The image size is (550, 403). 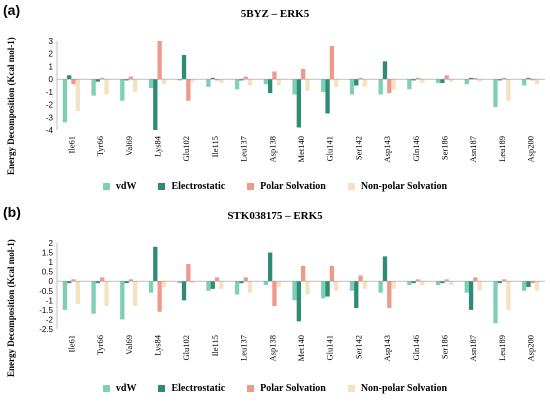 What do you see at coordinates (531, 348) in the screenshot?
I see `x-tick-label: Asp200` at bounding box center [531, 348].